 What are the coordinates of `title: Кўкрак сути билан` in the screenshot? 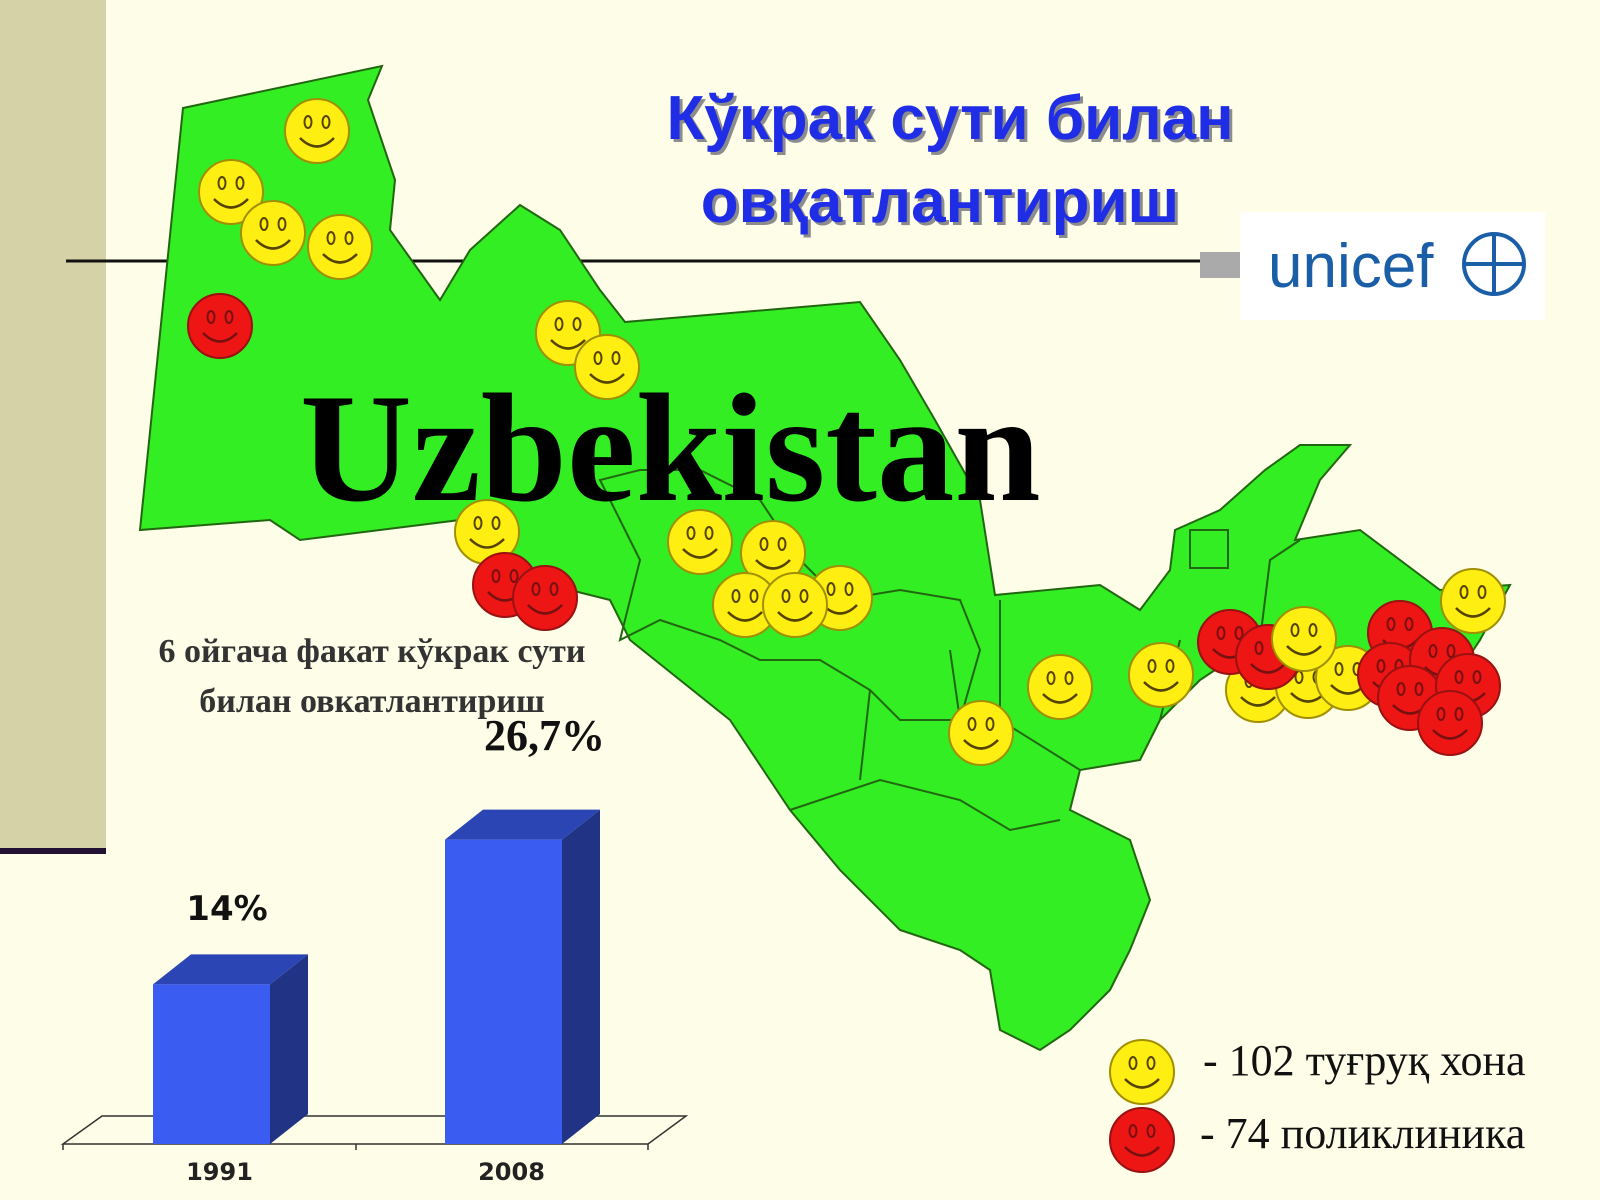 It's located at (949, 118).